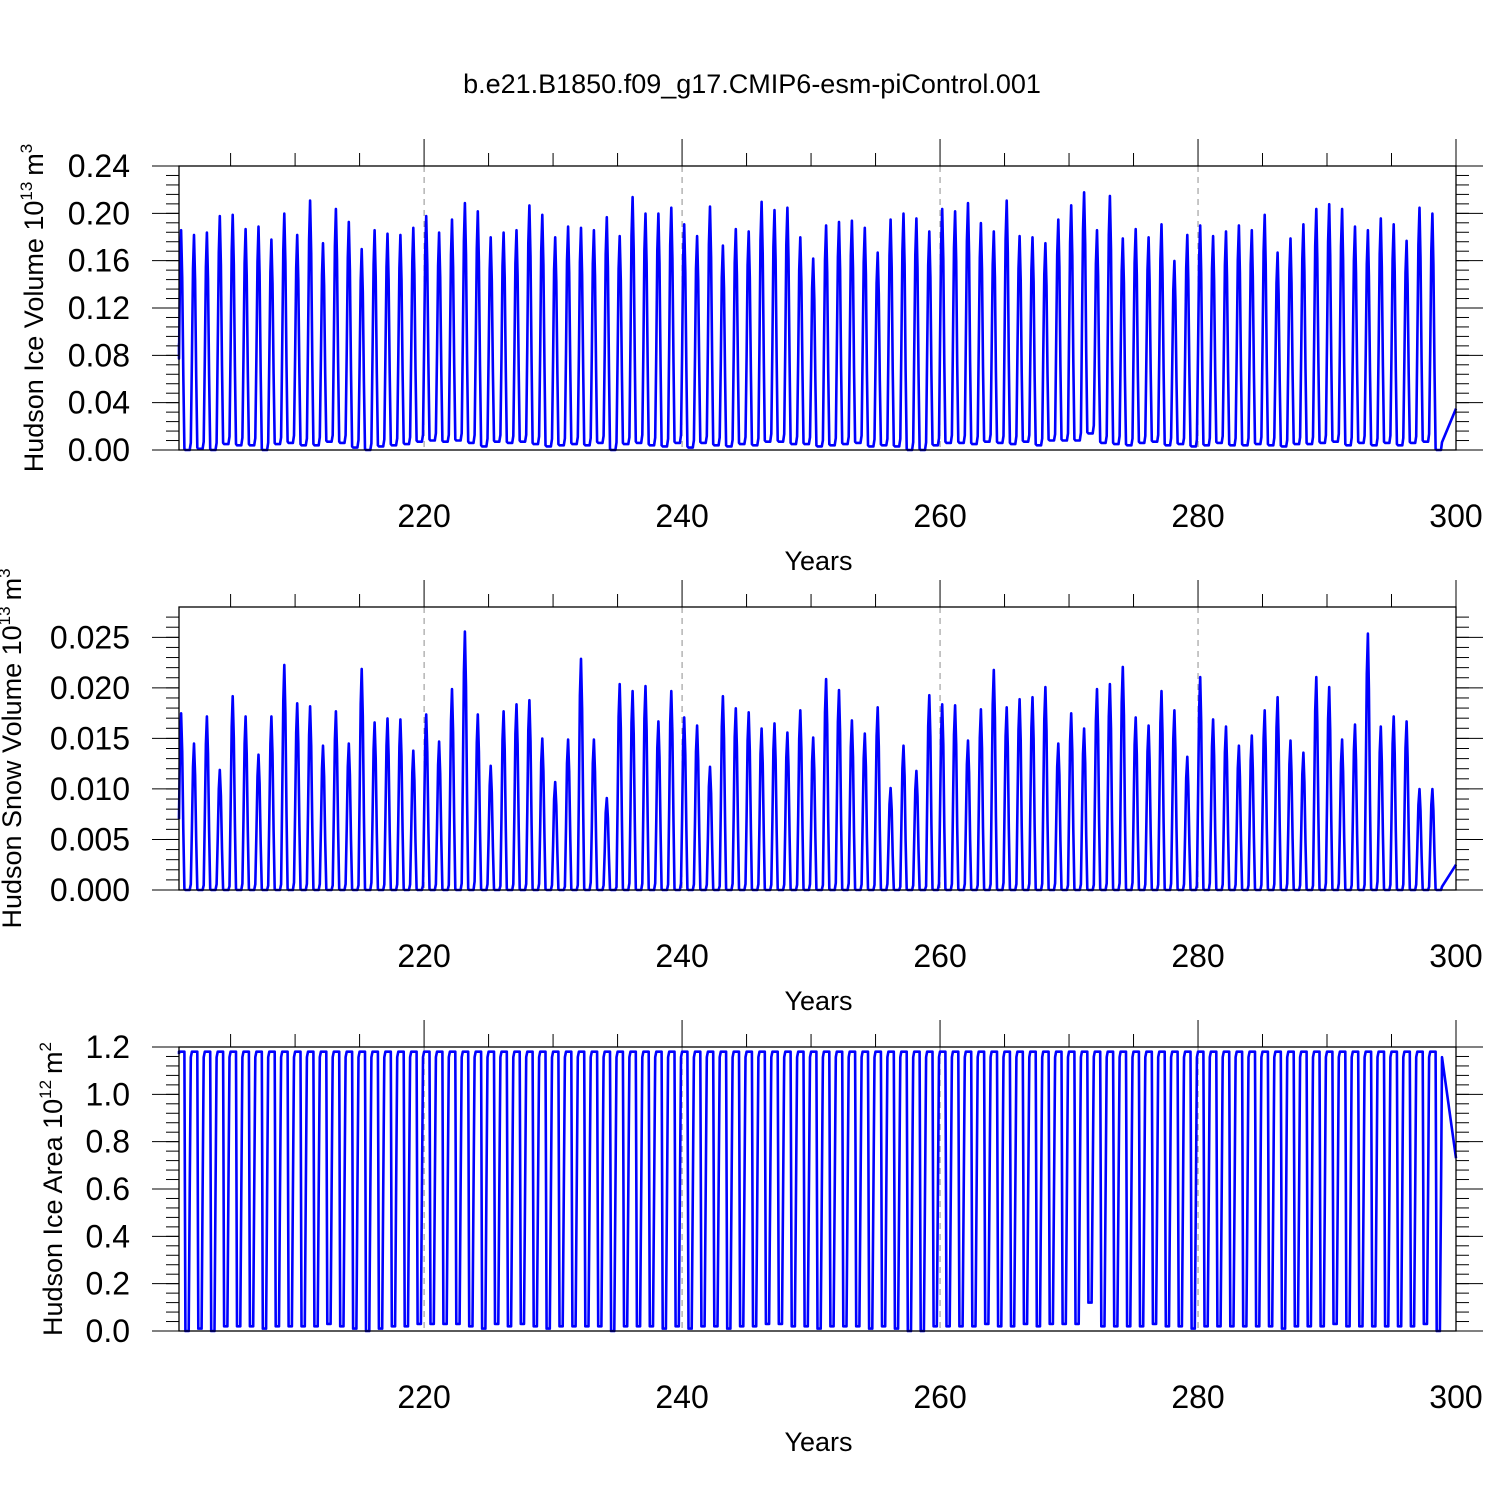  I want to click on y-tick-label: 1.2, so click(108, 1047).